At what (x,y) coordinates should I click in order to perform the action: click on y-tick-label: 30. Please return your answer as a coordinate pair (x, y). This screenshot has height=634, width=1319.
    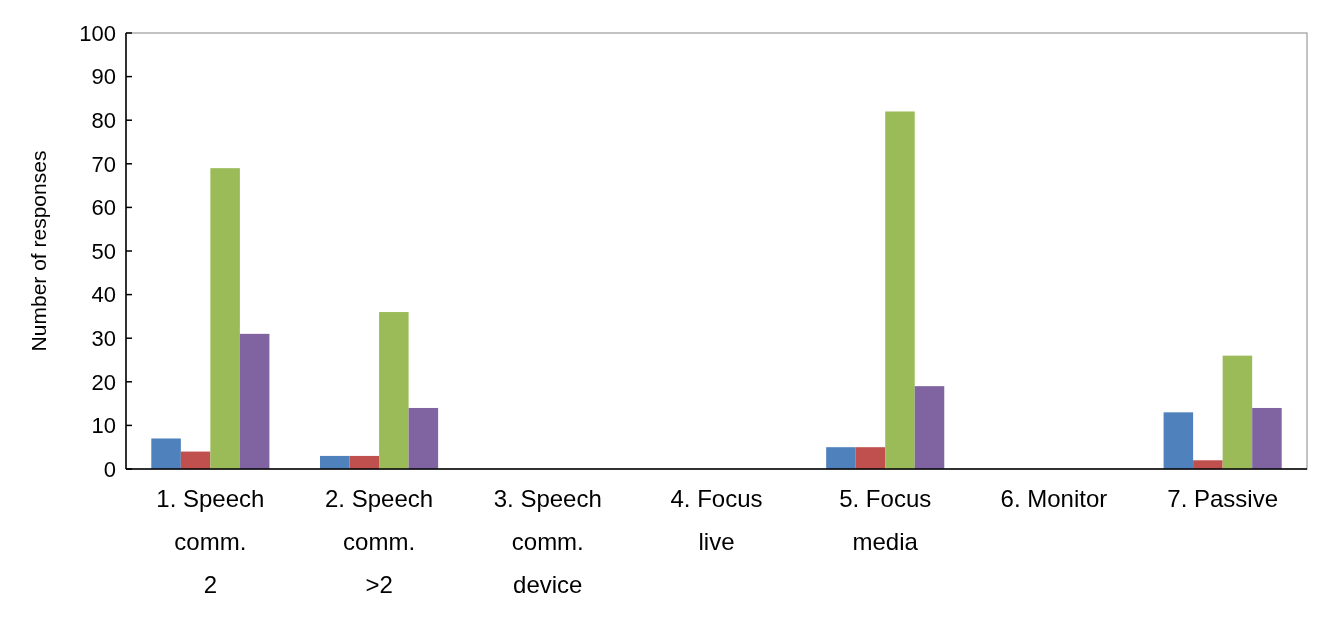
    Looking at the image, I should click on (103, 338).